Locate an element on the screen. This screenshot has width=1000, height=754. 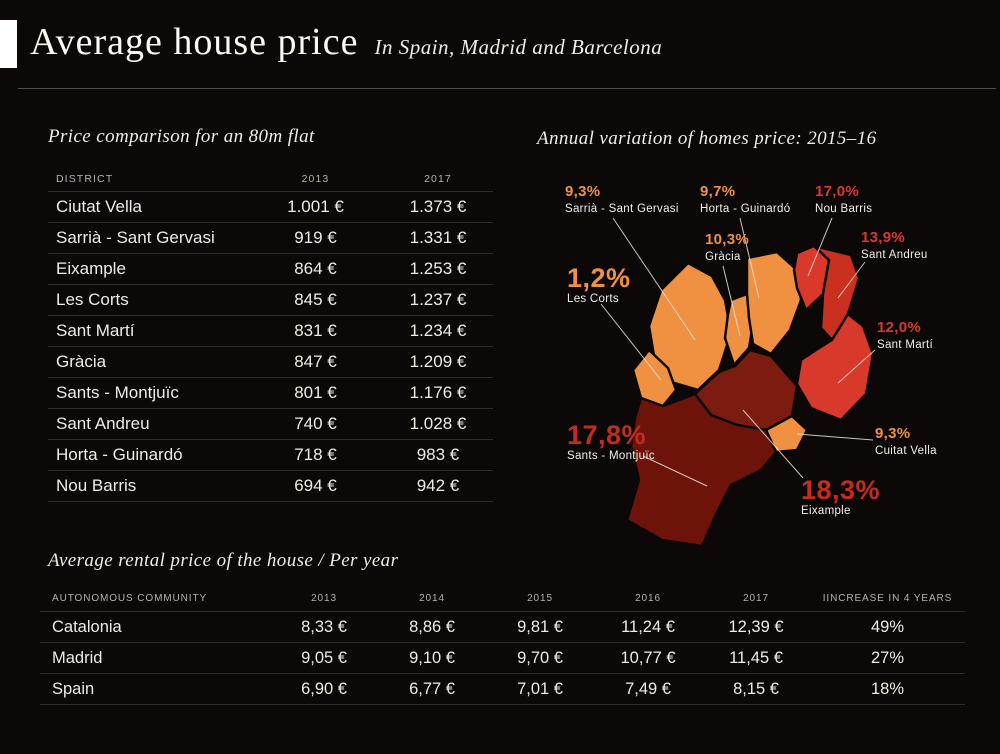
rent-2014-cell: 6,77 € is located at coordinates (432, 688).